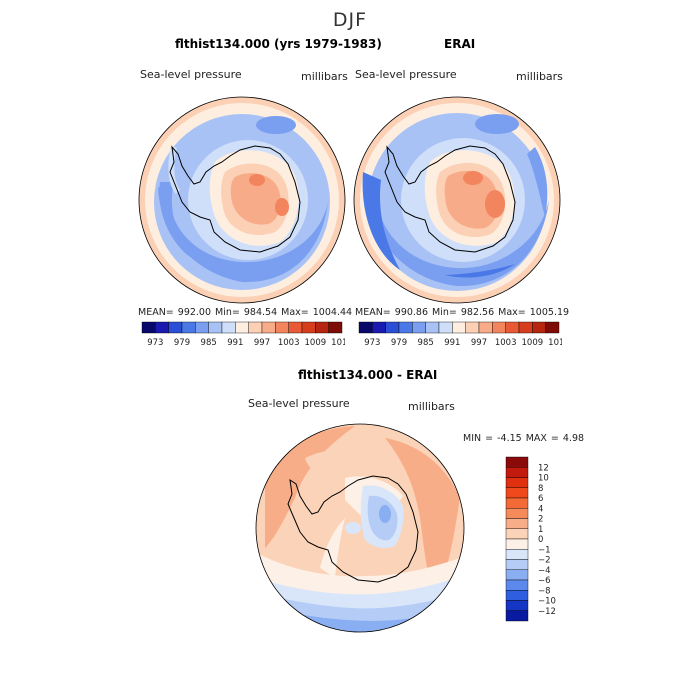 The height and width of the screenshot is (700, 700). I want to click on panel-2-map, so click(457, 200).